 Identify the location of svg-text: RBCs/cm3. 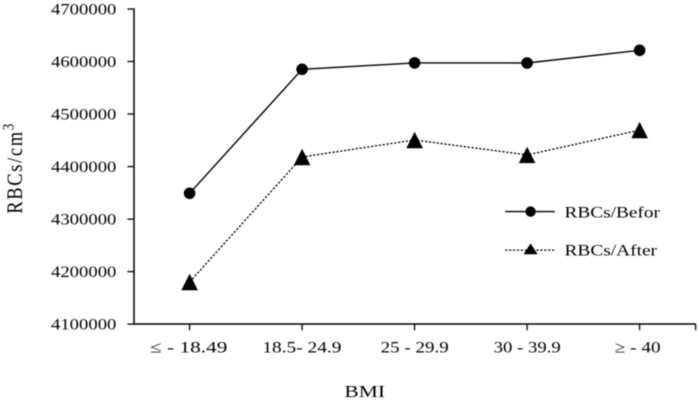
(13, 169).